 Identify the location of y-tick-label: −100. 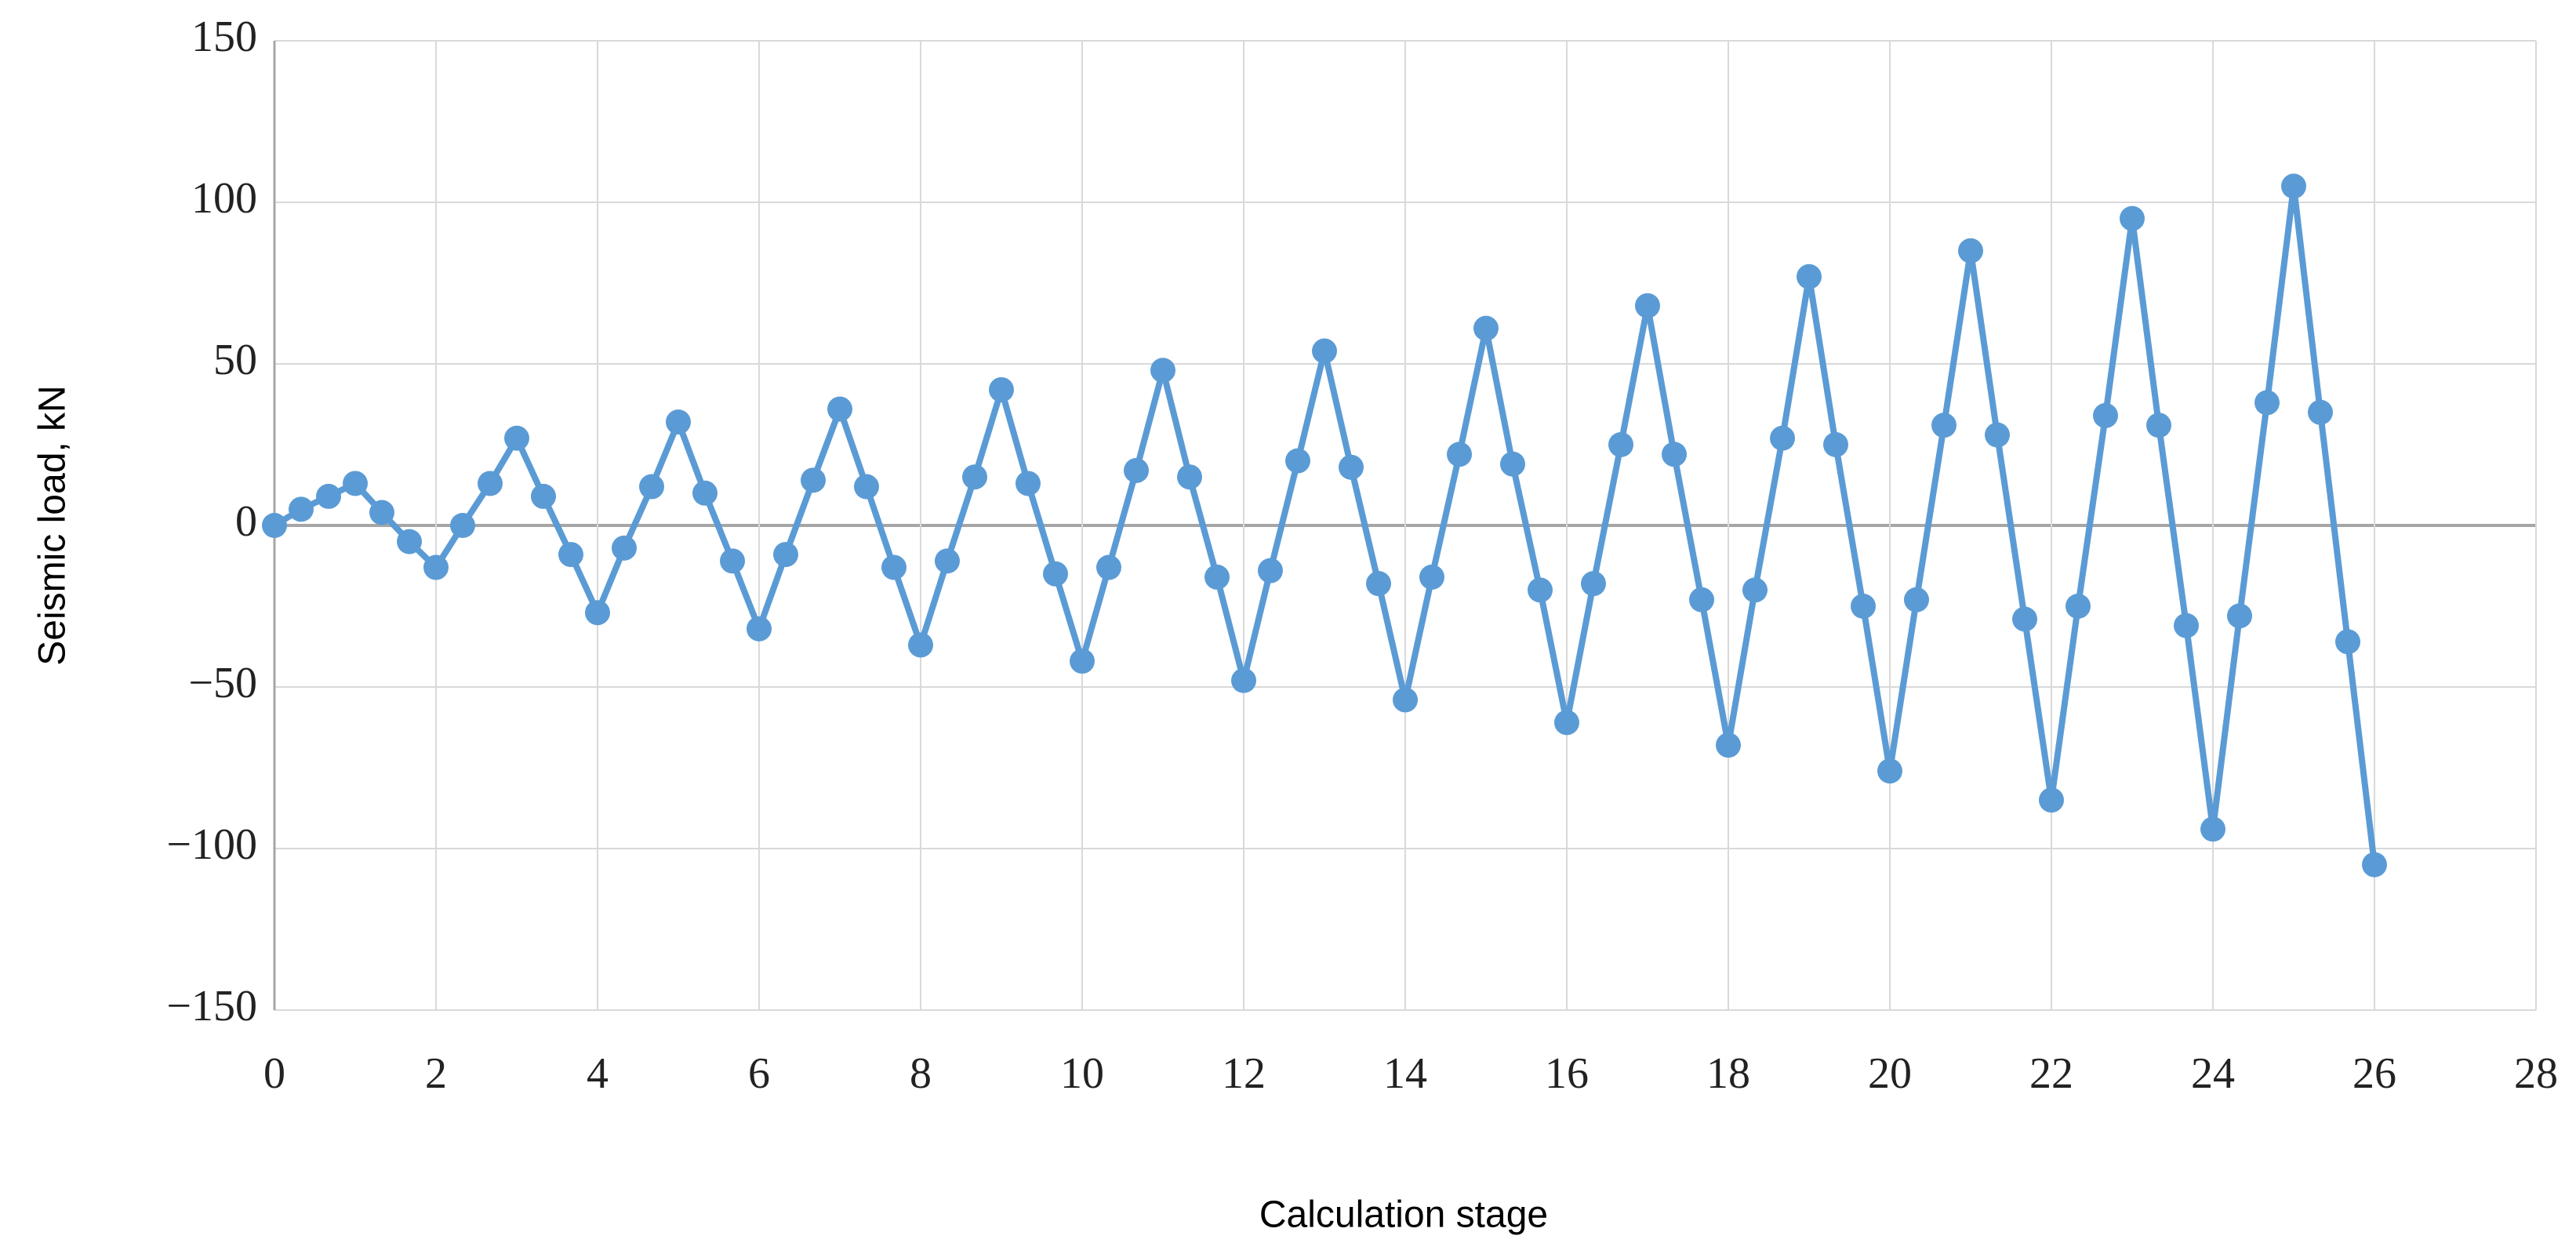
(211, 844).